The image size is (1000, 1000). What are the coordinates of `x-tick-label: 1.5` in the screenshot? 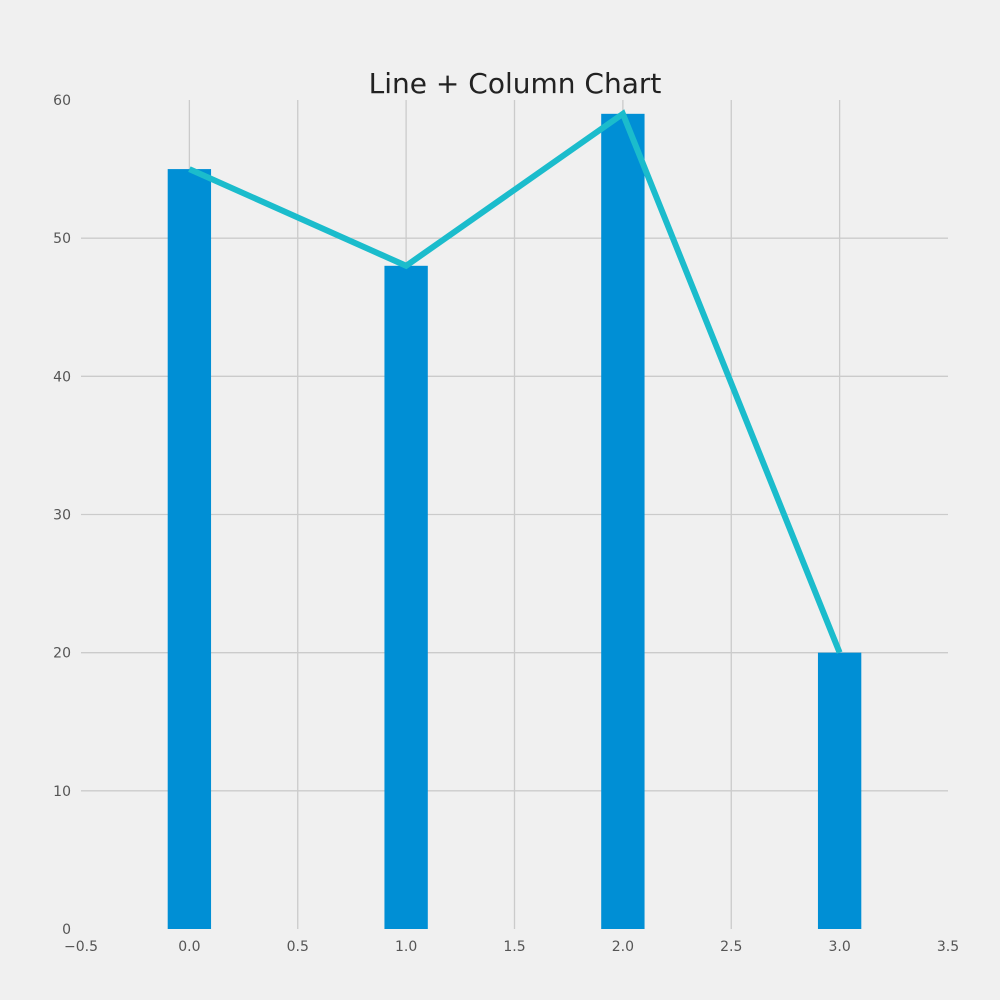 It's located at (514, 947).